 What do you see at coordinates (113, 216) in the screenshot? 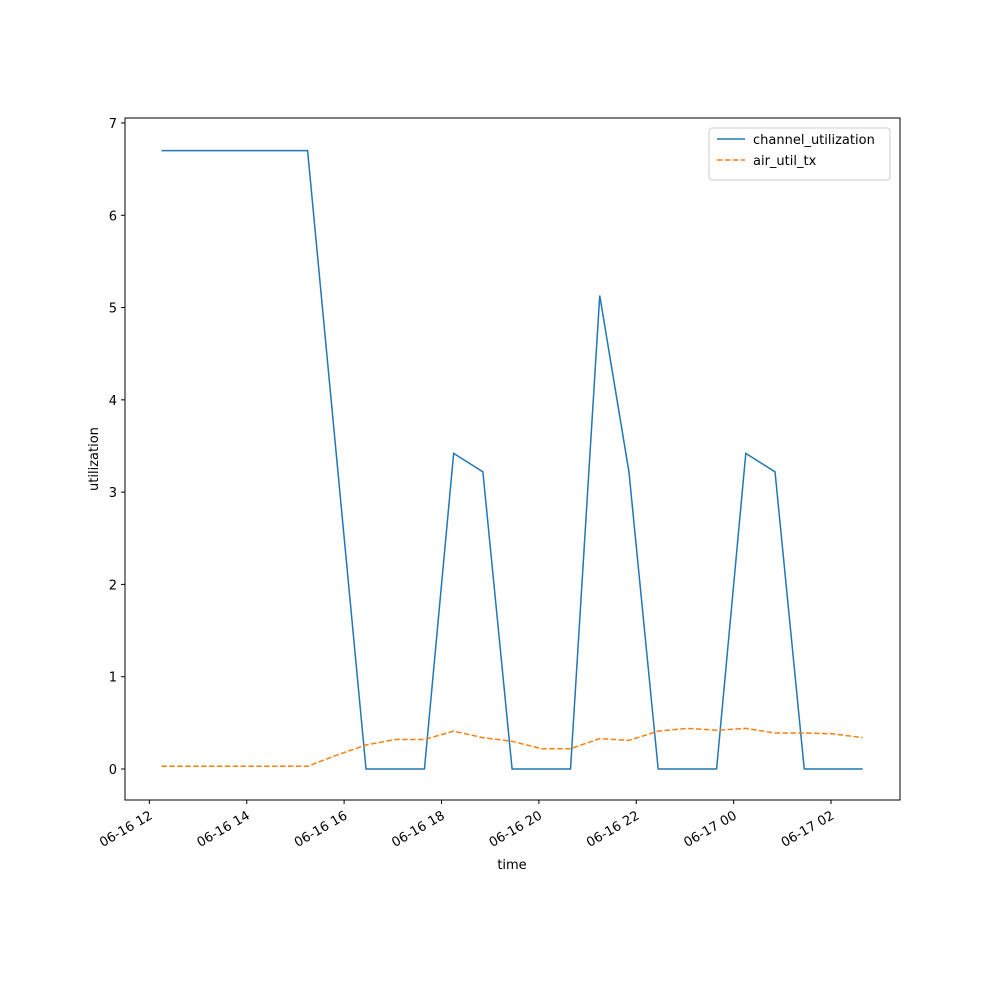
I see `y-tick-label: 6` at bounding box center [113, 216].